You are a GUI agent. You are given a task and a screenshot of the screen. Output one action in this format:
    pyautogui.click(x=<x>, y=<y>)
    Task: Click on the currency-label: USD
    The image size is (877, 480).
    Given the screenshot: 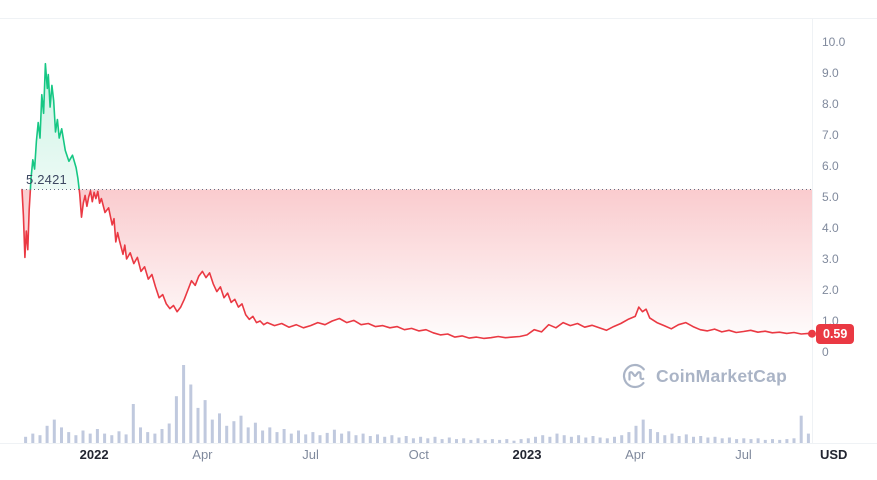 What is the action you would take?
    pyautogui.click(x=834, y=454)
    